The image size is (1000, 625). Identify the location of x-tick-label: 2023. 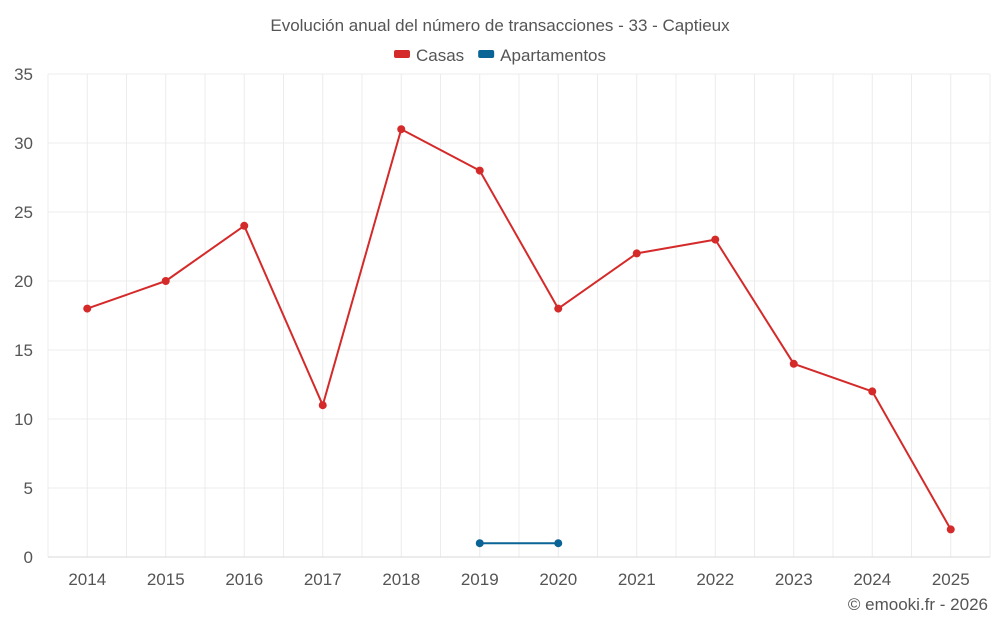
(794, 579).